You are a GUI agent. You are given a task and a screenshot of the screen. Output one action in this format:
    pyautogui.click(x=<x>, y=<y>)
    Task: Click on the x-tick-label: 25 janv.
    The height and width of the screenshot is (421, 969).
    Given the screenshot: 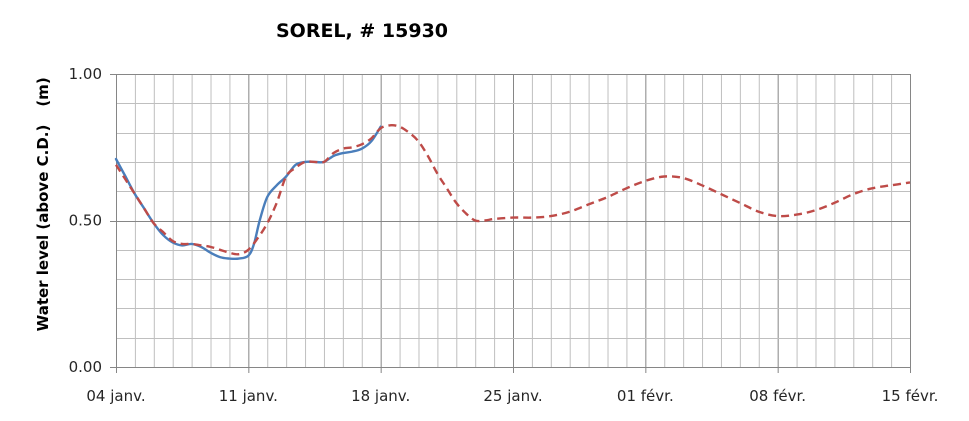 What is the action you would take?
    pyautogui.click(x=512, y=396)
    